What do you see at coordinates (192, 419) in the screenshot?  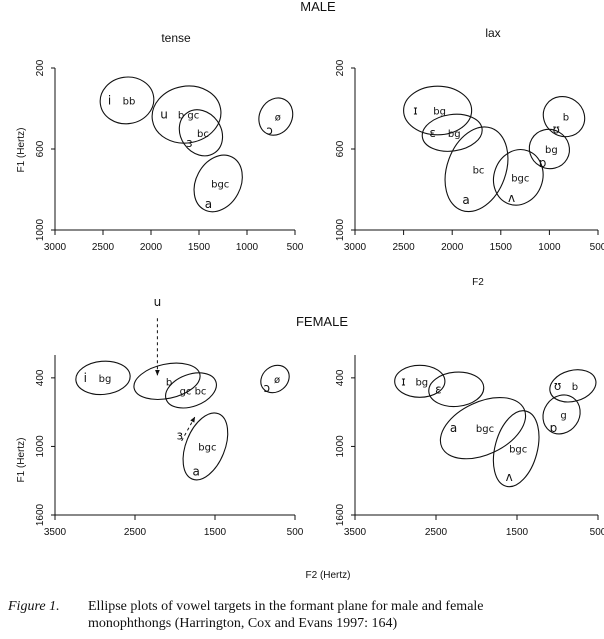 I see `annotation-arrow-head` at bounding box center [192, 419].